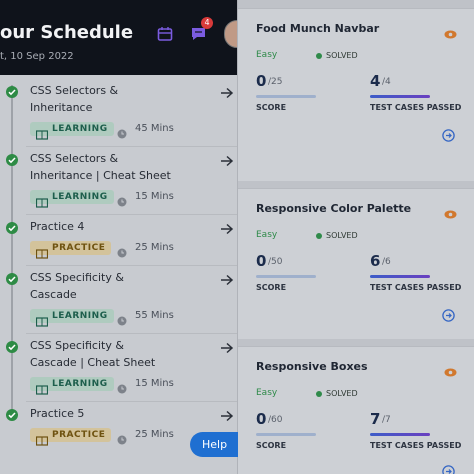 The image size is (474, 474). Describe the element at coordinates (214, 444) in the screenshot. I see `help-button: Help` at that location.